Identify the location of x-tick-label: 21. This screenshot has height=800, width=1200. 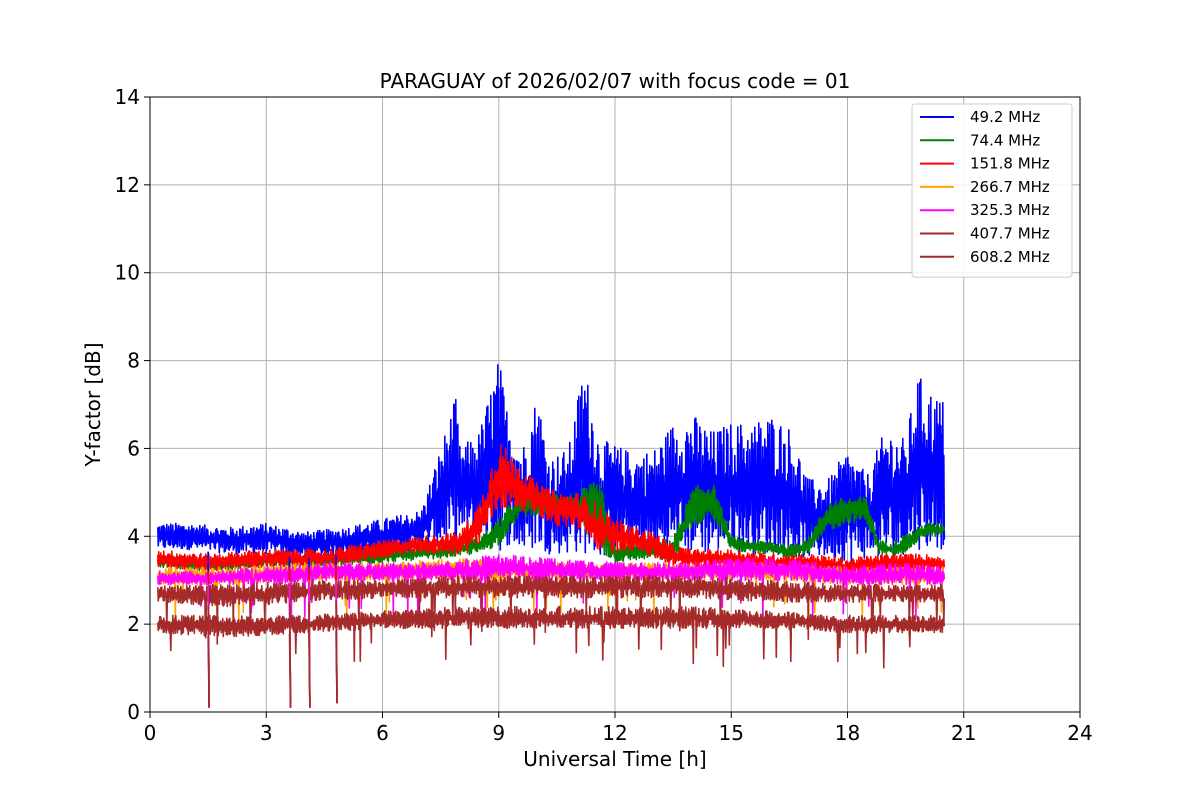
(963, 733).